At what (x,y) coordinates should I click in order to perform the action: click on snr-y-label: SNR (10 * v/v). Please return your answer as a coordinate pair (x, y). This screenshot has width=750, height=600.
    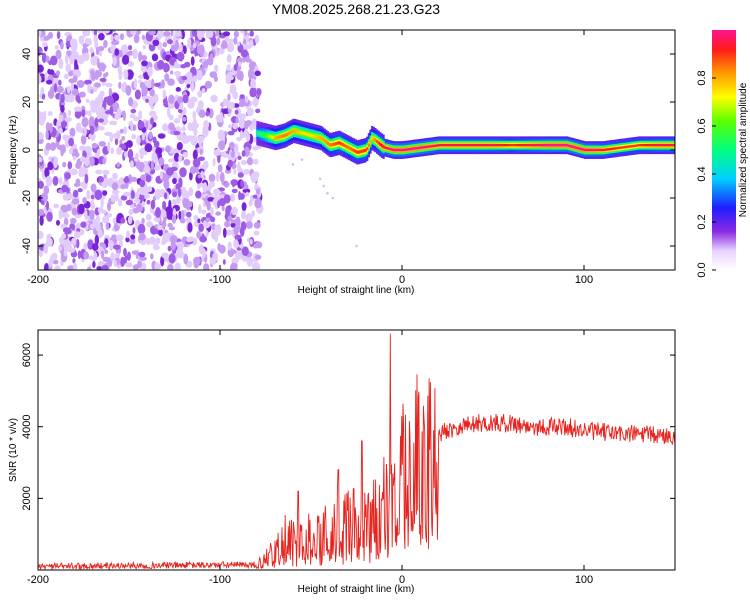
    Looking at the image, I should click on (13, 450).